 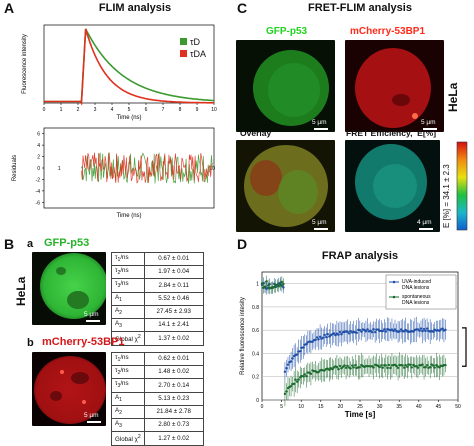 I want to click on gfp-table-row: A1 5.52 ± 0.46, so click(x=157, y=298).